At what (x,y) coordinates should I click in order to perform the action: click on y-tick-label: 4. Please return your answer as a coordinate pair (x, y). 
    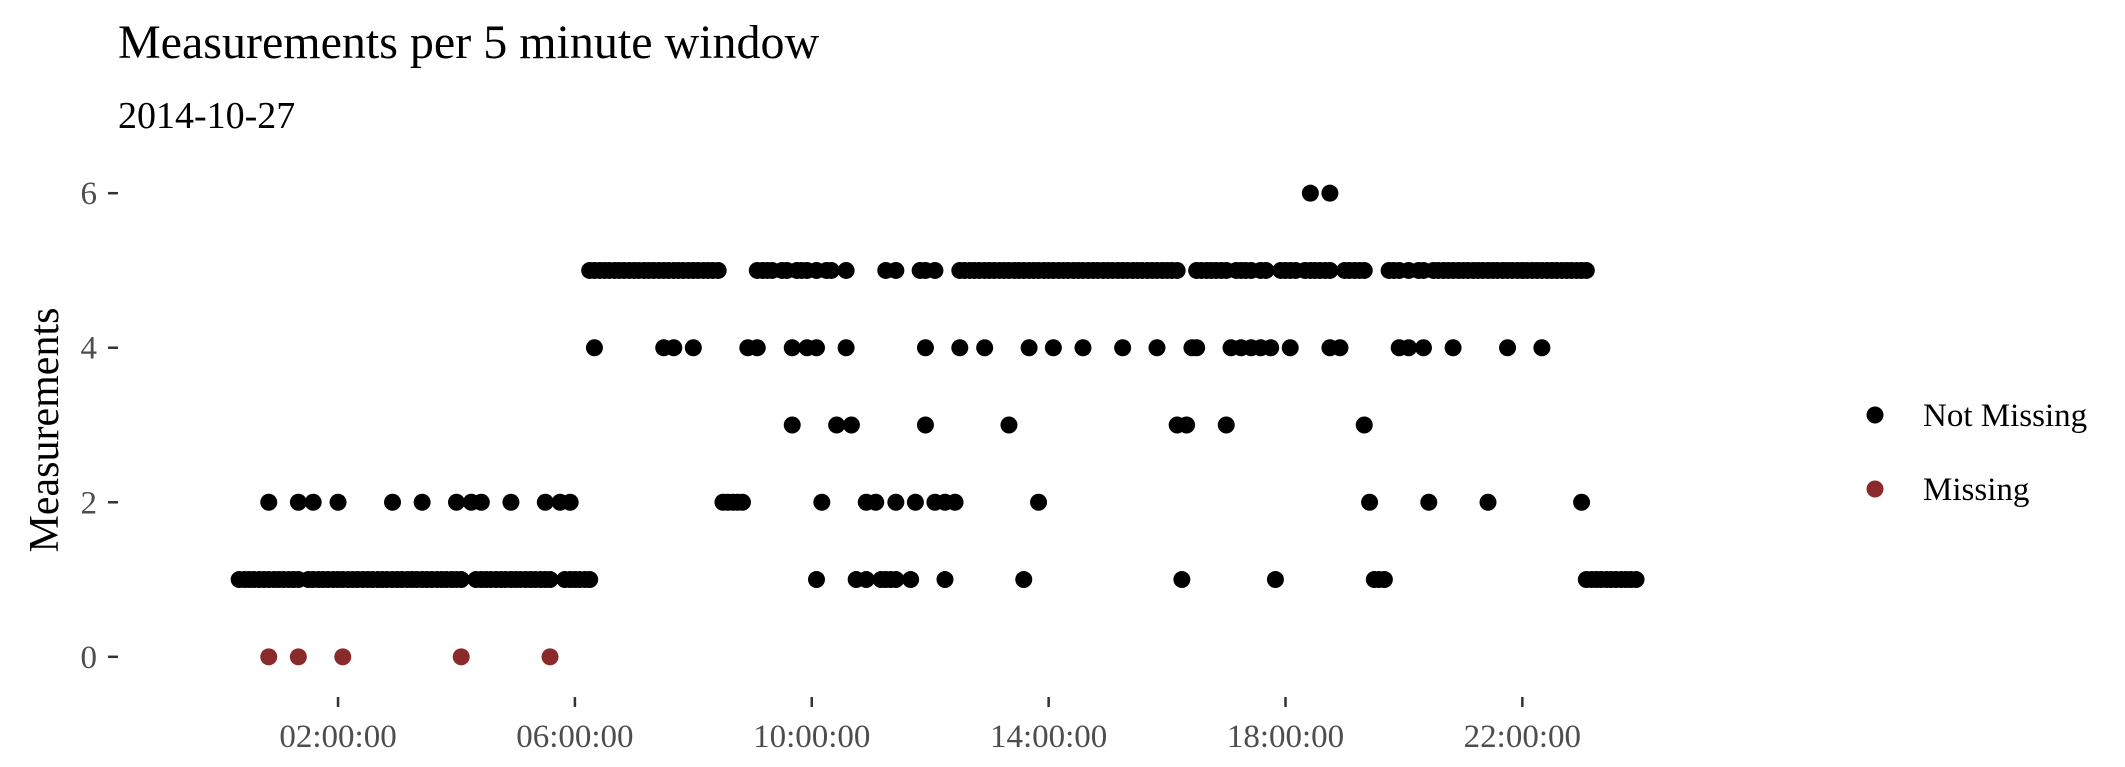
    Looking at the image, I should click on (89, 349).